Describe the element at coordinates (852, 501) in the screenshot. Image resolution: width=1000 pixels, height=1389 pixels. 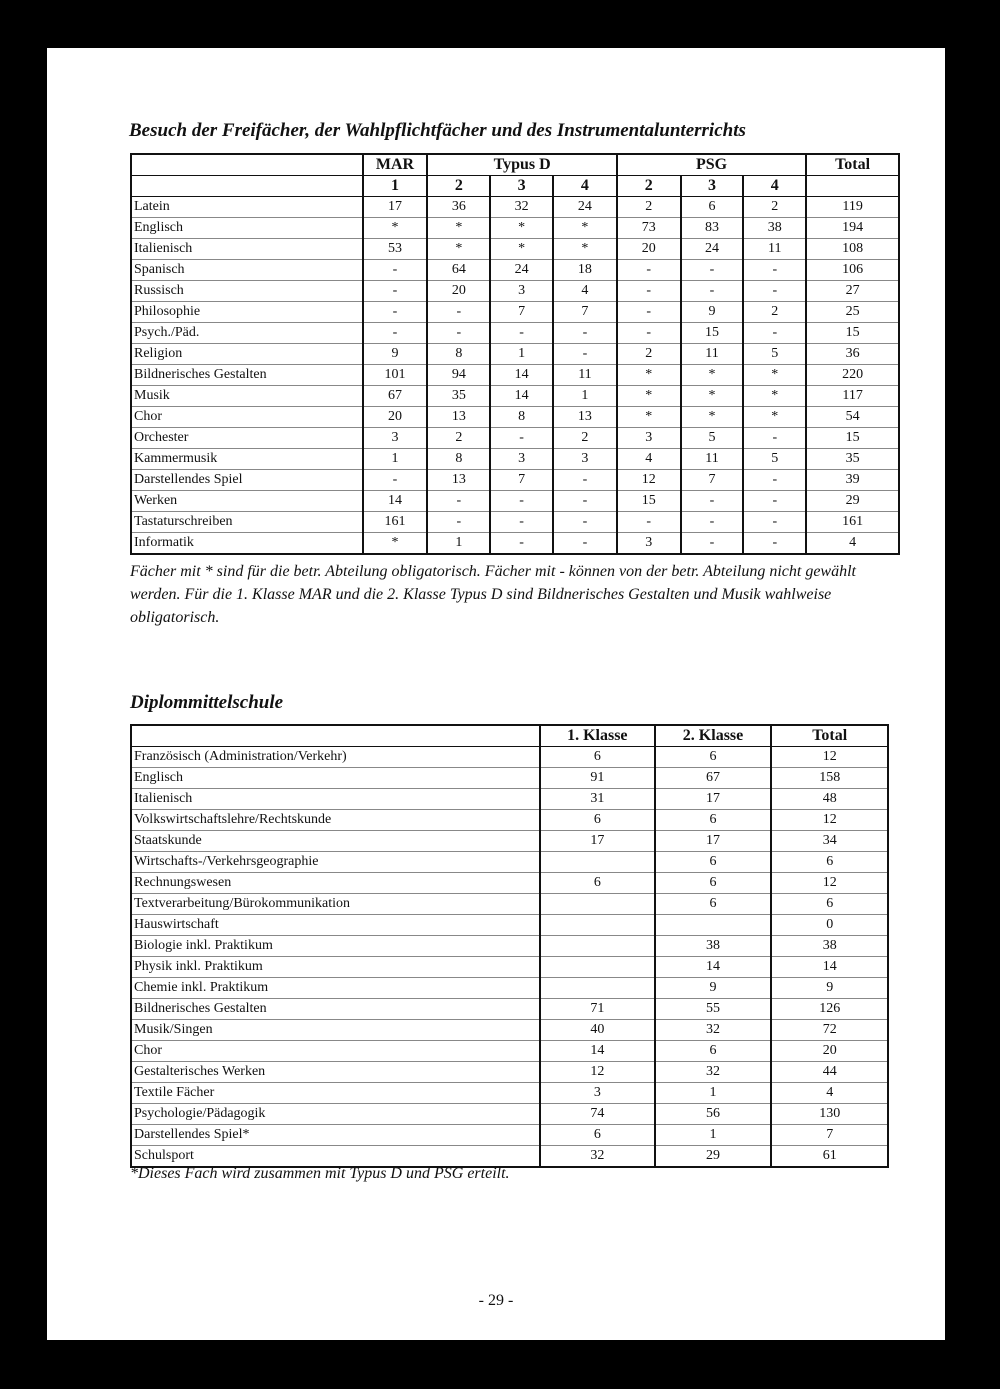
I see `value-cell: 29` at that location.